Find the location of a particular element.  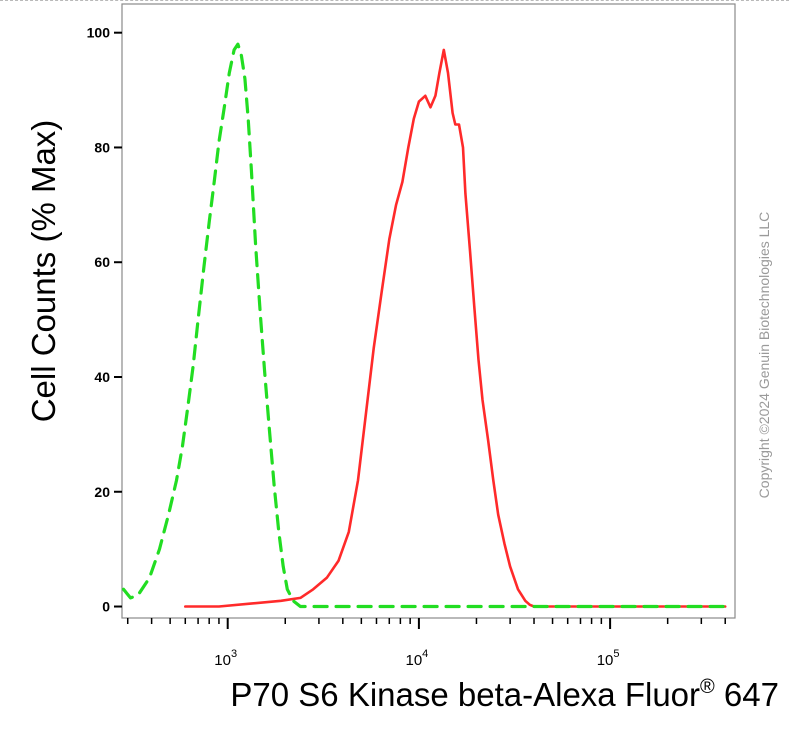

y-tick-label-60: 60 is located at coordinates (102, 262).